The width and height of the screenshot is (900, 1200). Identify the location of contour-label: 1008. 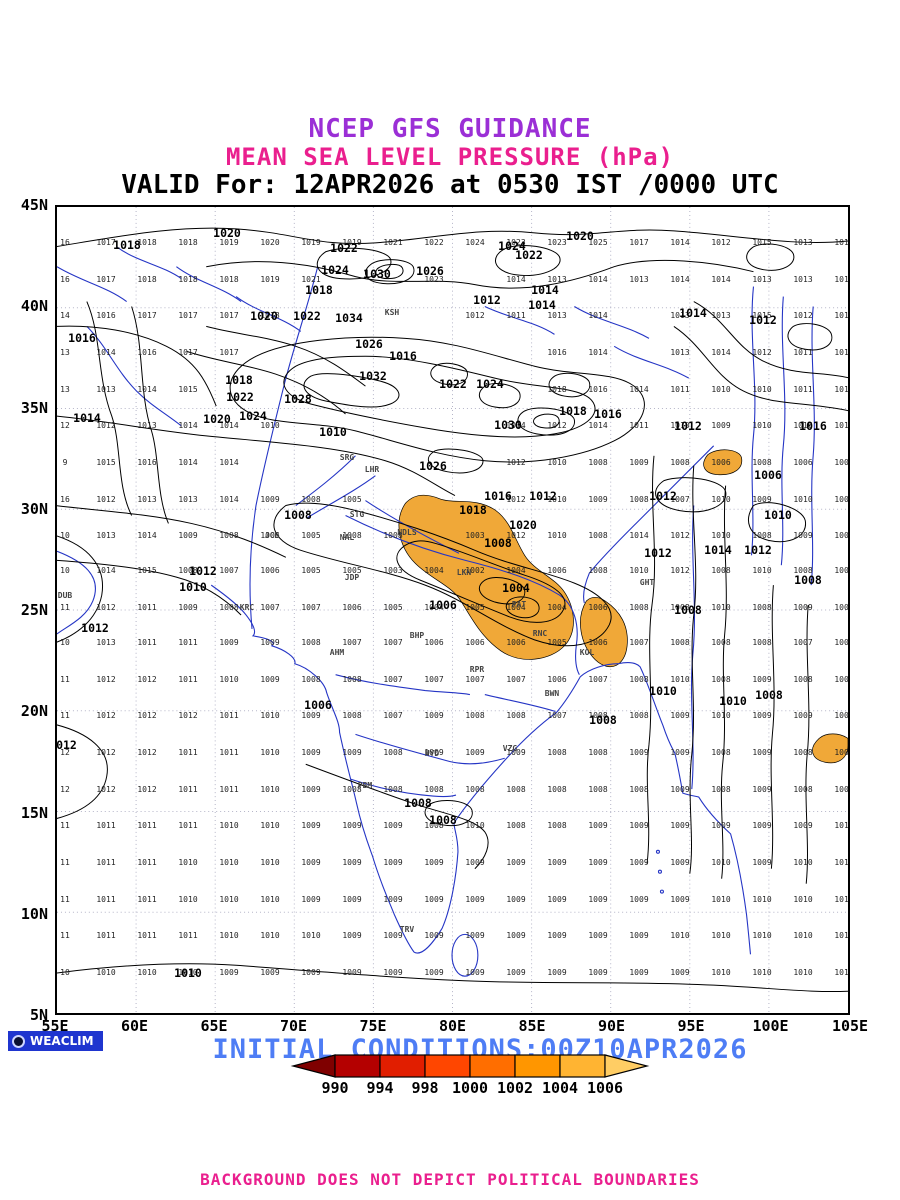
(298, 515).